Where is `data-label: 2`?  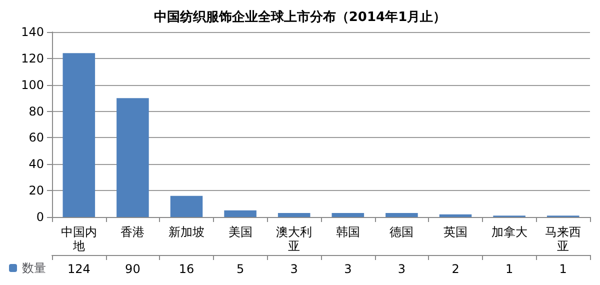 data-label: 2 is located at coordinates (456, 269).